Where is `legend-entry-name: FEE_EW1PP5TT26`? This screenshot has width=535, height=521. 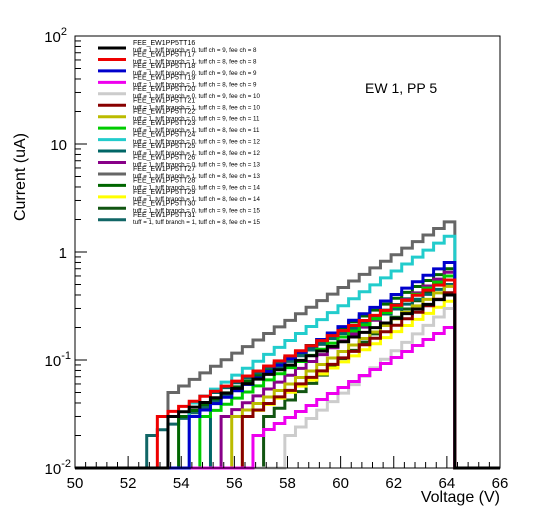 legend-entry-name: FEE_EW1PP5TT26 is located at coordinates (164, 158).